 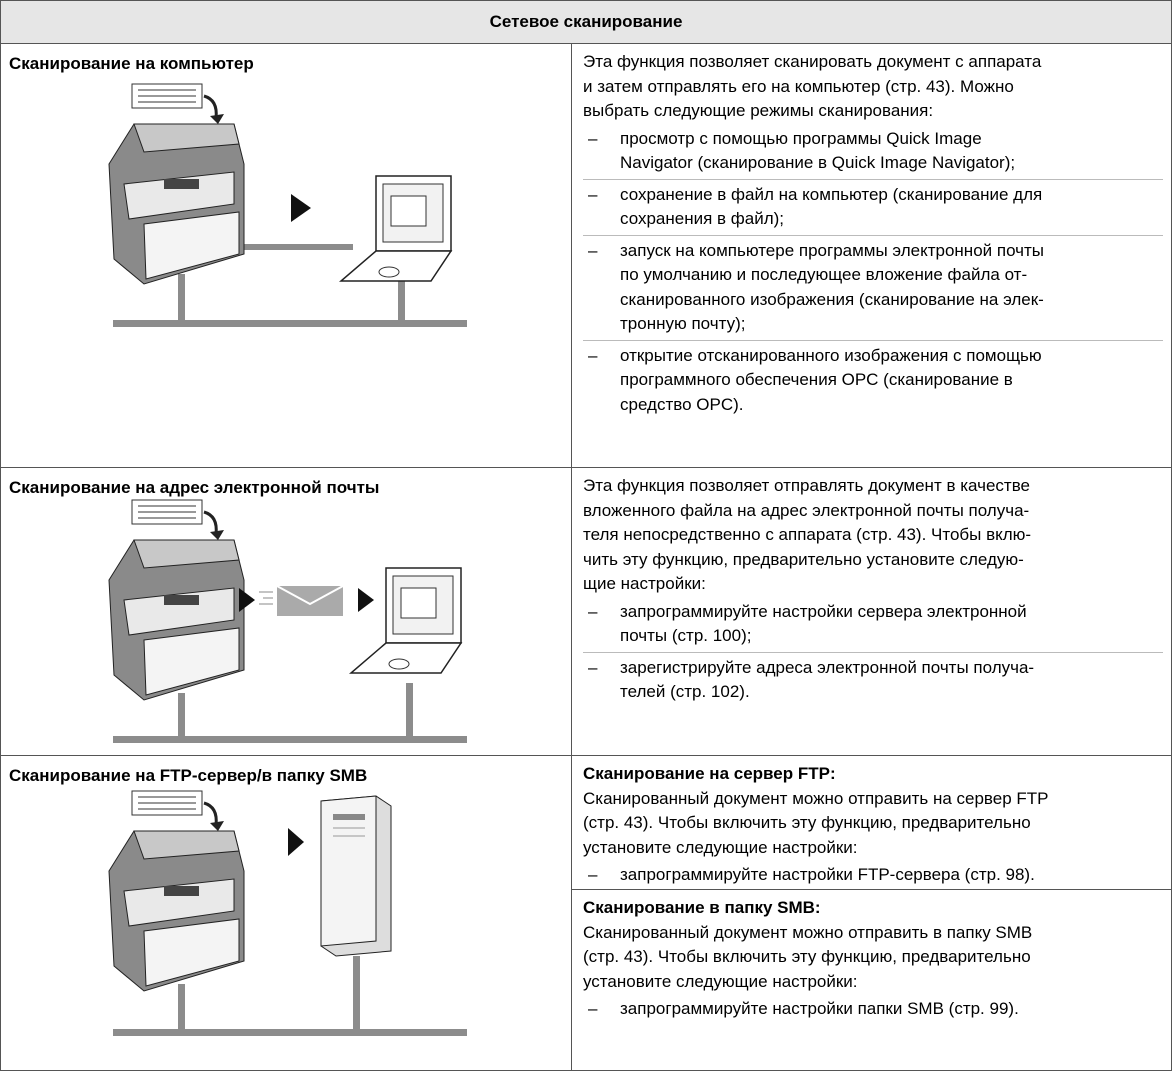 What do you see at coordinates (188, 775) in the screenshot?
I see `row-title: Сканирование на FTP-сервер/в папку SMB` at bounding box center [188, 775].